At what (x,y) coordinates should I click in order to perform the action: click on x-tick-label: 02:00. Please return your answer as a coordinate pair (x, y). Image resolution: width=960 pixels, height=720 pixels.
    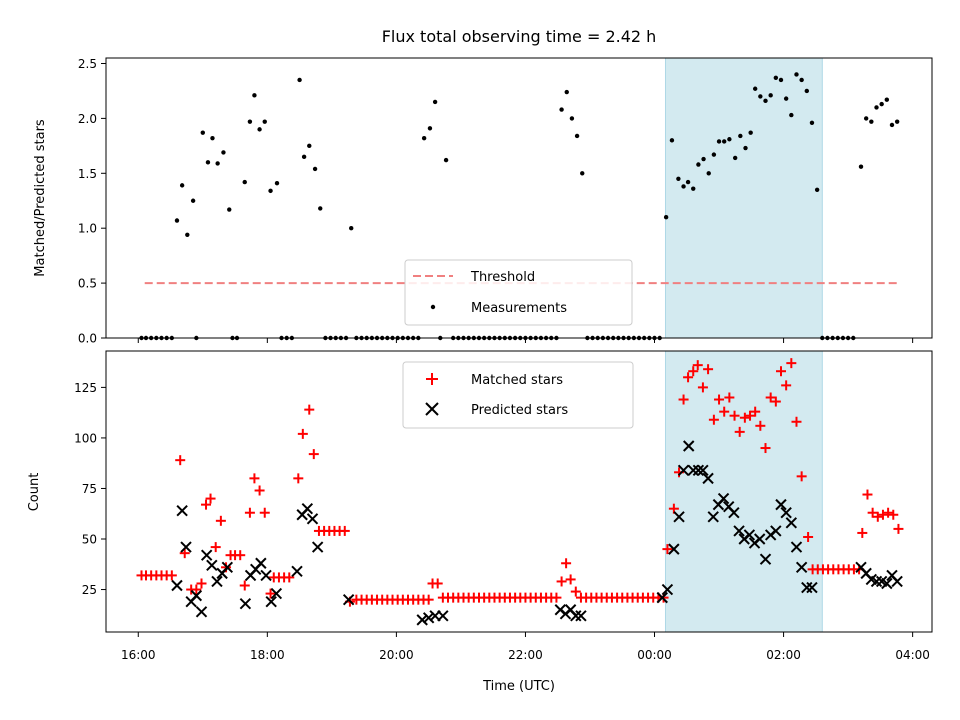
    Looking at the image, I should click on (783, 655).